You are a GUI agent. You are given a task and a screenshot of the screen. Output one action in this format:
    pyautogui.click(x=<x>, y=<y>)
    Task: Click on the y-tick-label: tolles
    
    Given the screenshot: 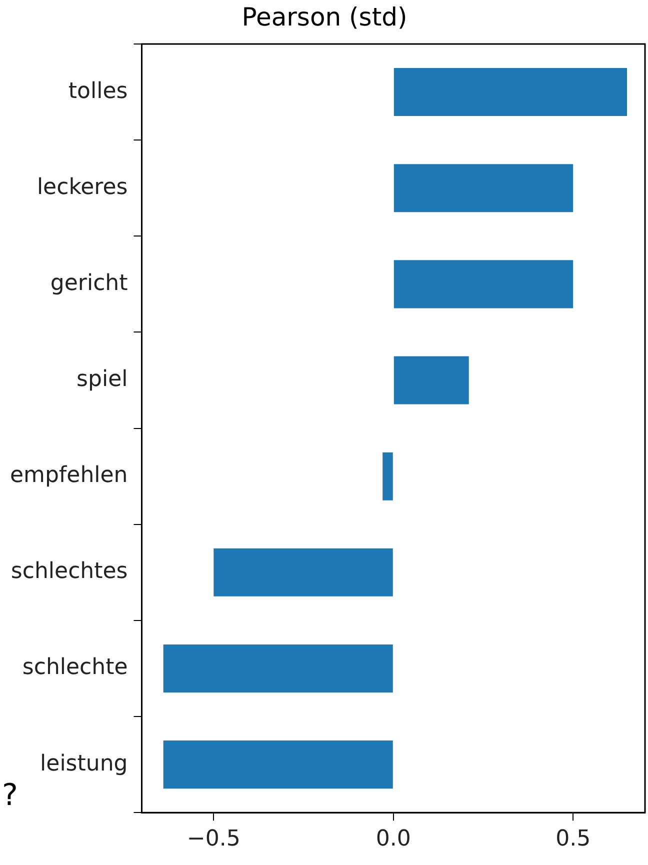 What is the action you would take?
    pyautogui.click(x=98, y=91)
    